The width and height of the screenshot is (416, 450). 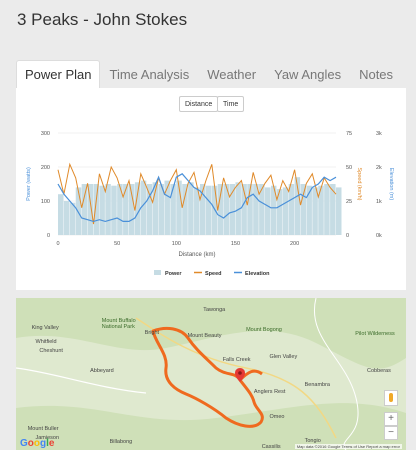 I want to click on tab-weather: Weather, so click(x=232, y=74).